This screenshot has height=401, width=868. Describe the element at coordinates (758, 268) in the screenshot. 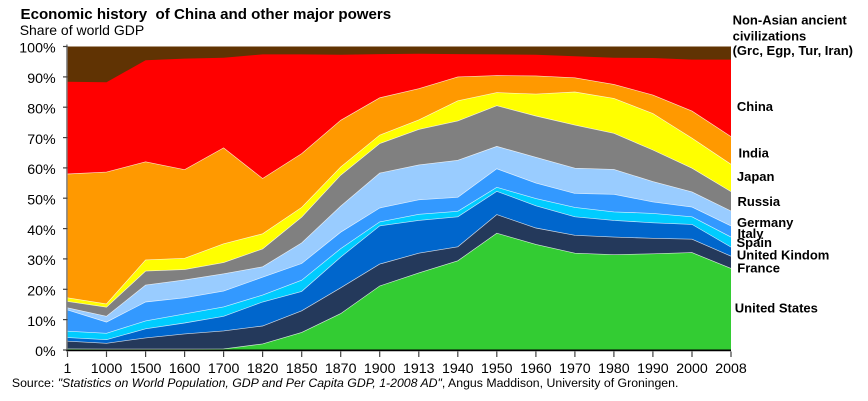

I see `svg-text: France` at that location.